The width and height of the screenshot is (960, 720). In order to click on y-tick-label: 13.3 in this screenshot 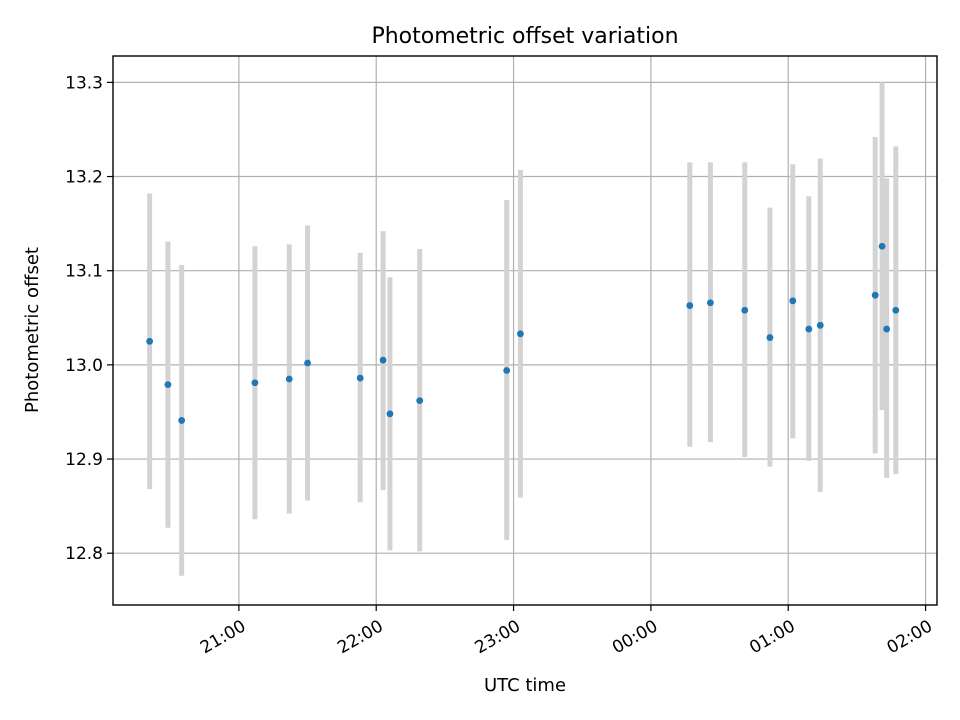, I will do `click(84, 83)`.